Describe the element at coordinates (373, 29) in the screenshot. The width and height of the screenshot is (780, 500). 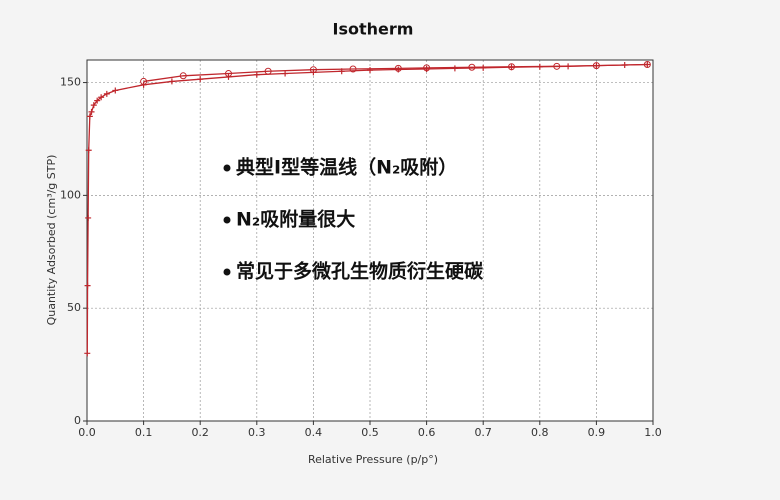
I see `chart-title: Isotherm` at that location.